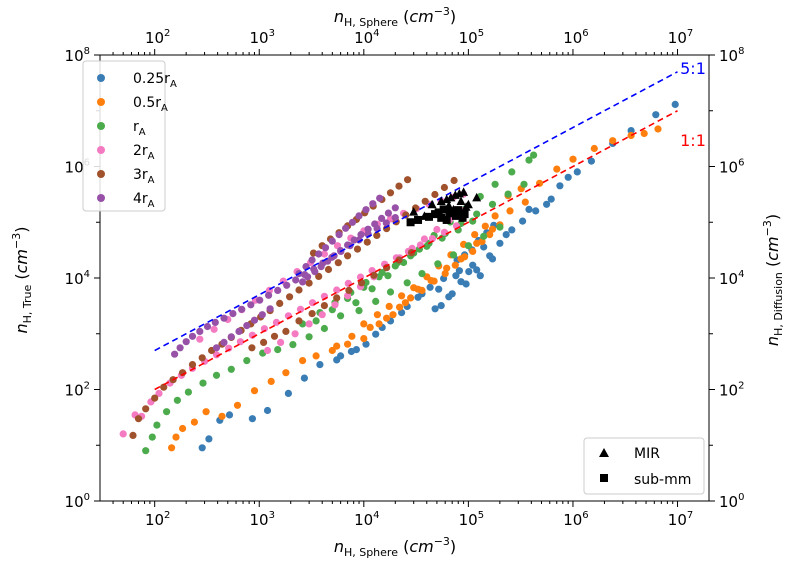 The height and width of the screenshot is (563, 789). I want to click on x-top-tick-label: 107, so click(680, 37).